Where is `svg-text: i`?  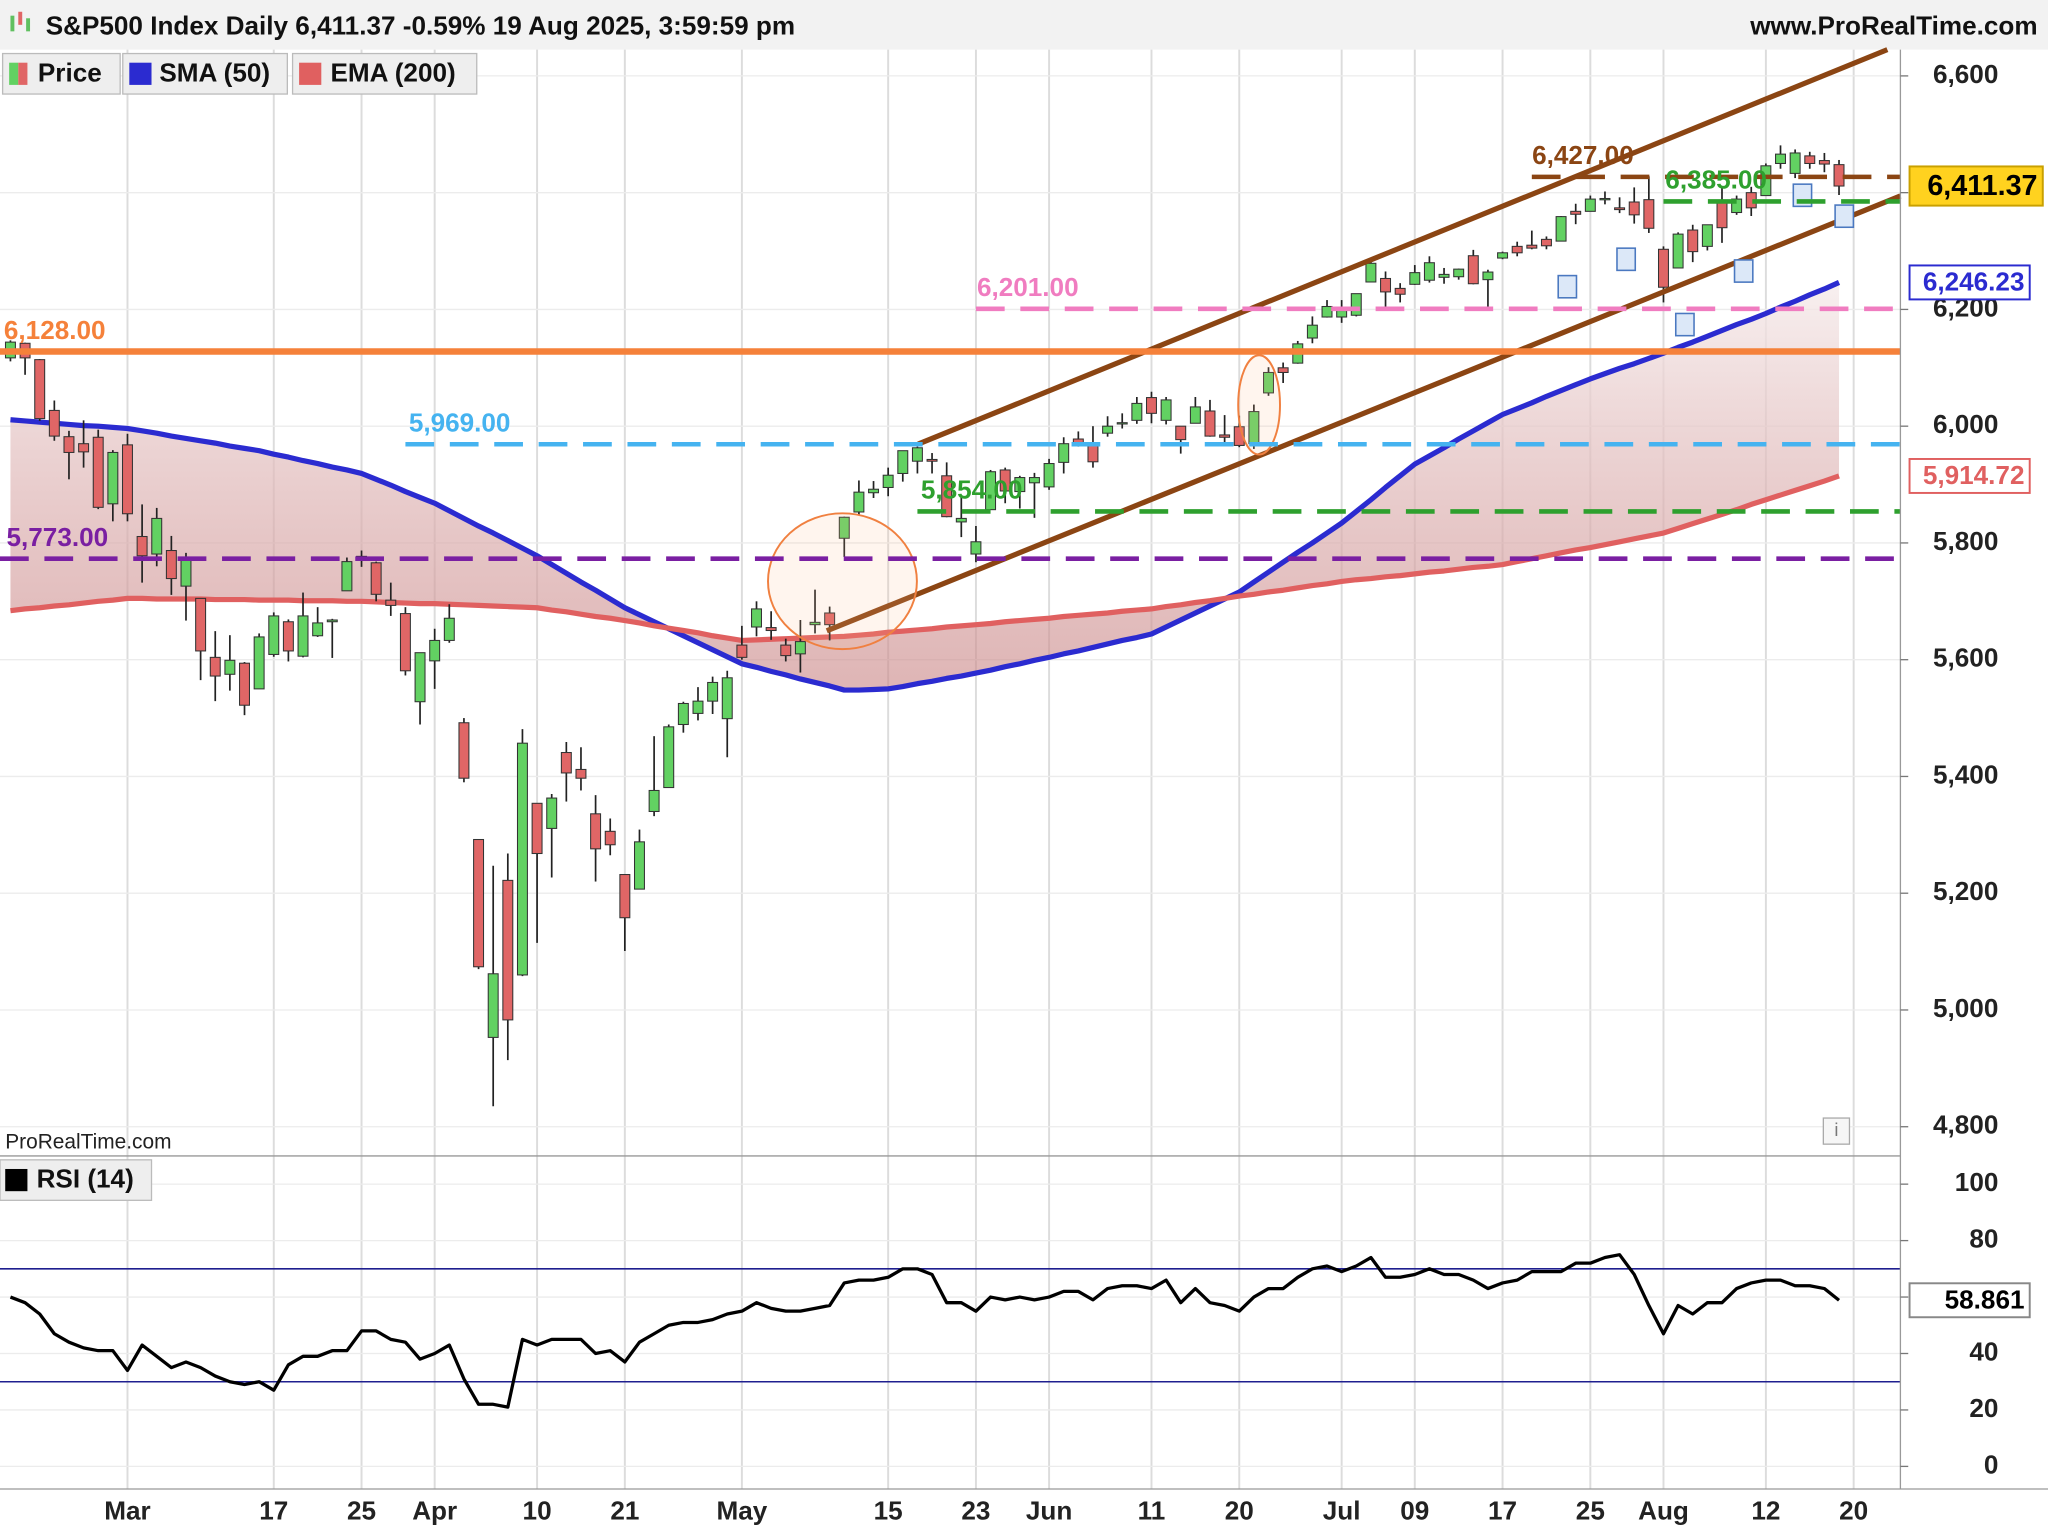
svg-text: i is located at coordinates (1836, 1129).